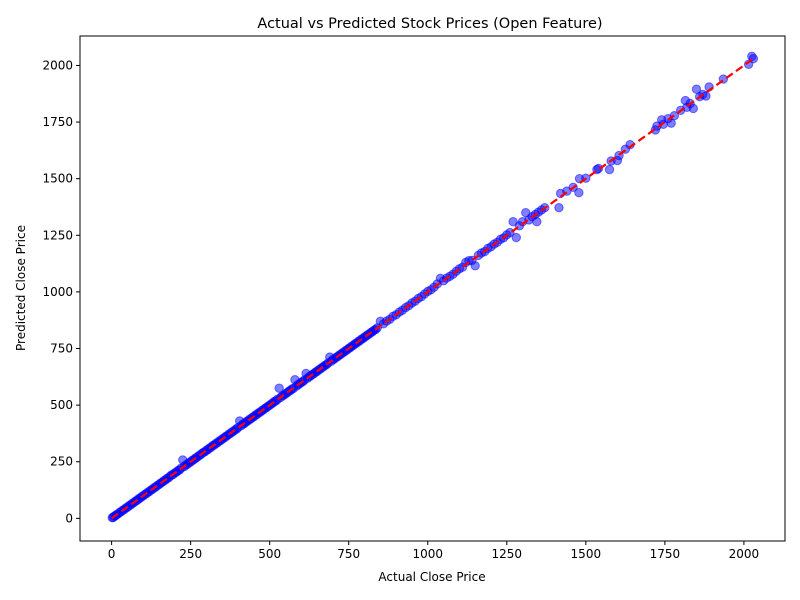 This screenshot has width=800, height=600. Describe the element at coordinates (190, 554) in the screenshot. I see `x-tick-label: 250` at that location.